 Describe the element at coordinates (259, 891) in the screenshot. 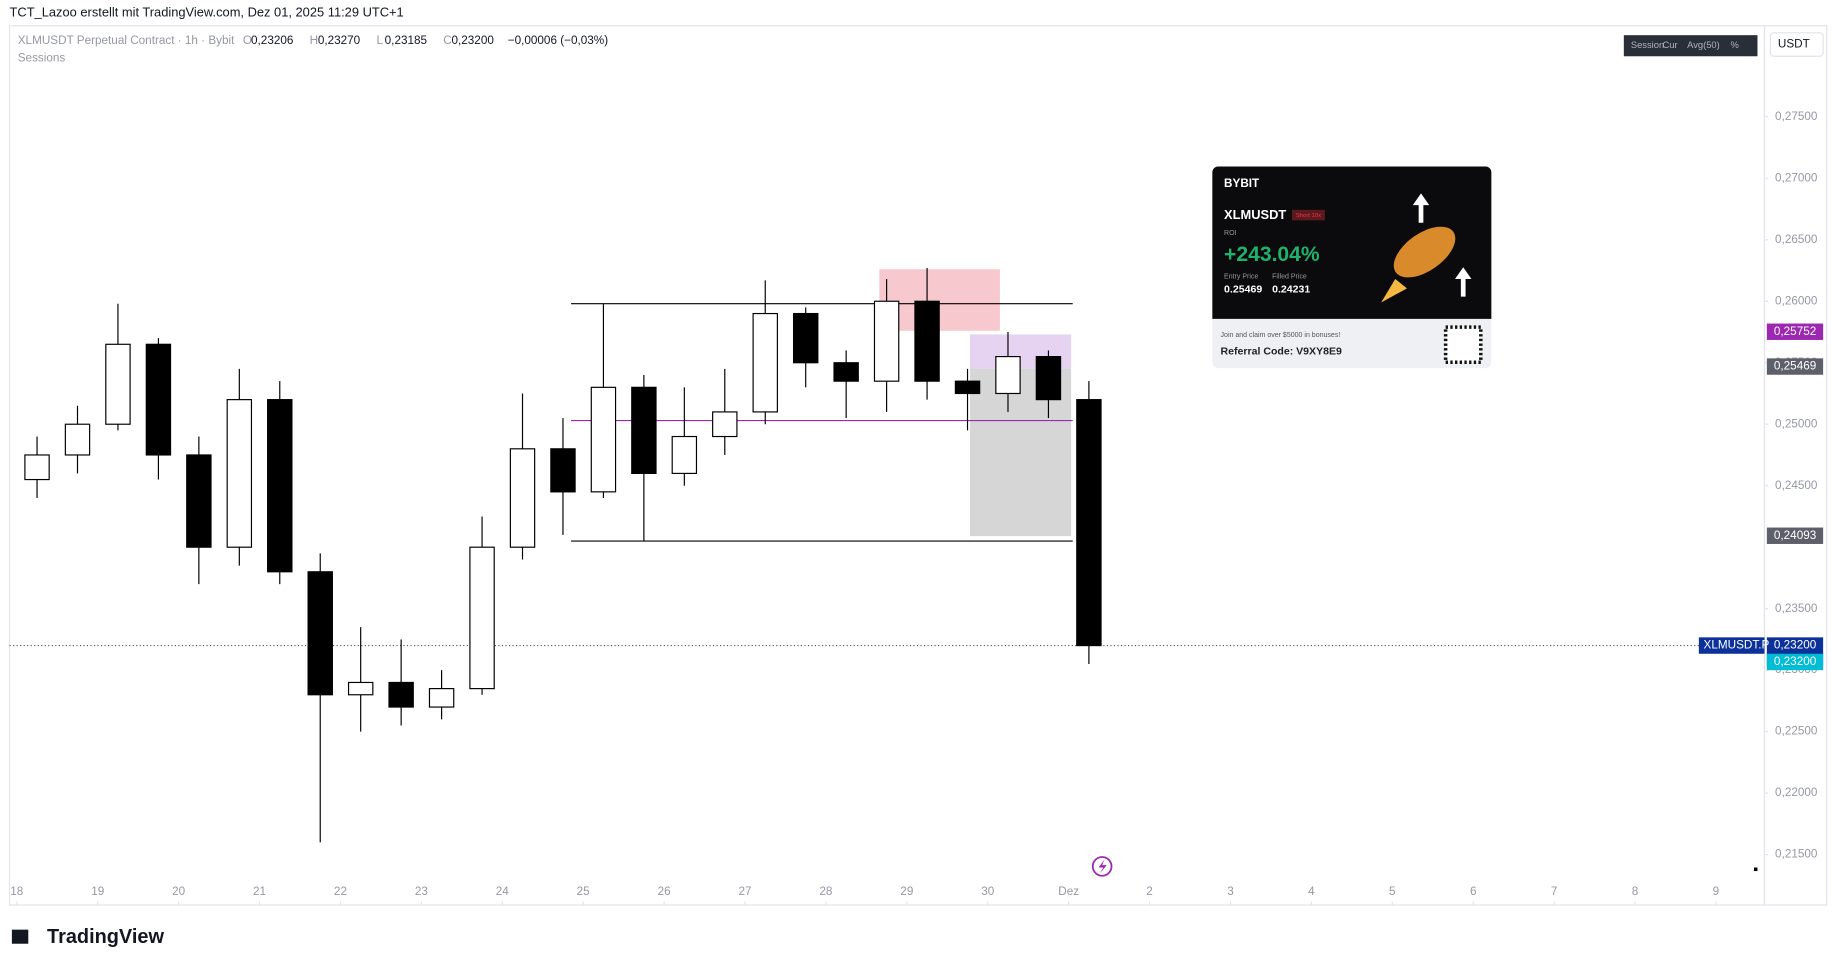

I see `x-tick-label: 21` at that location.